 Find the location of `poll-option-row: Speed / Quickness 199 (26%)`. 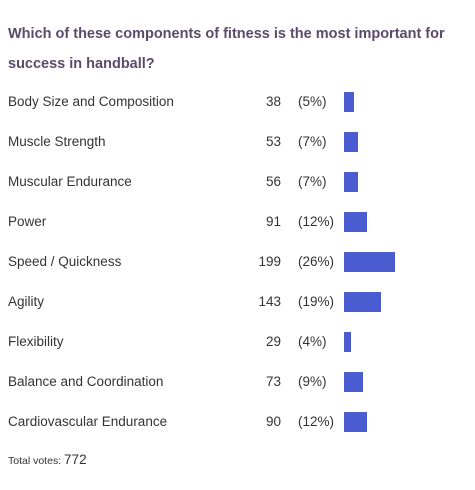

poll-option-row: Speed / Quickness 199 (26%) is located at coordinates (237, 262).